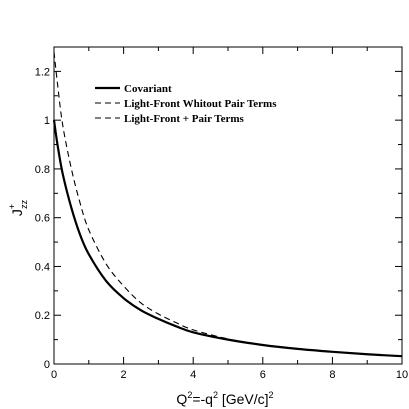 The width and height of the screenshot is (409, 409). Describe the element at coordinates (193, 375) in the screenshot. I see `x-tick-label: 4` at that location.